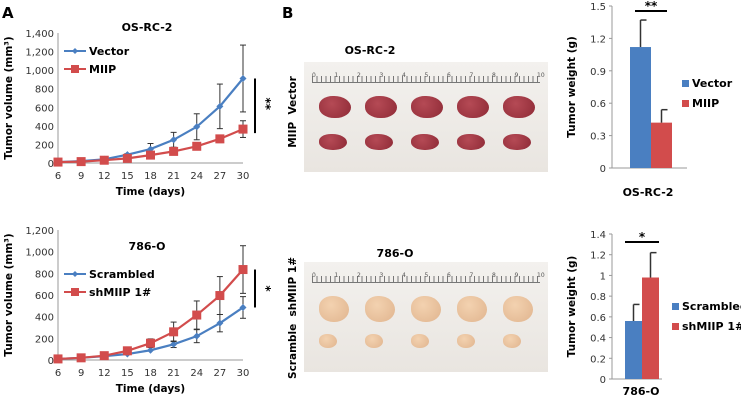 This screenshot has width=741, height=400. I want to click on chart-title: OS-RC-2, so click(147, 27).